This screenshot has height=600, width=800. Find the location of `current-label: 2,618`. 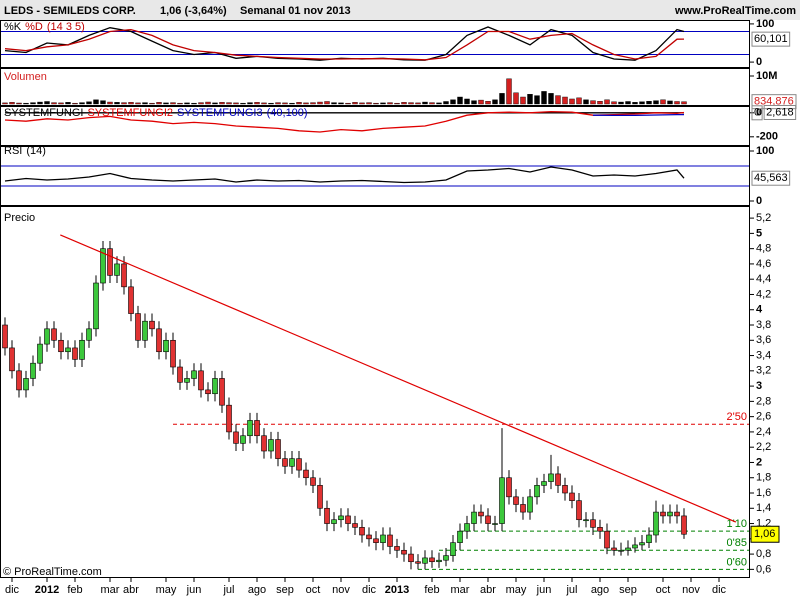

current-label: 2,618 is located at coordinates (780, 112).